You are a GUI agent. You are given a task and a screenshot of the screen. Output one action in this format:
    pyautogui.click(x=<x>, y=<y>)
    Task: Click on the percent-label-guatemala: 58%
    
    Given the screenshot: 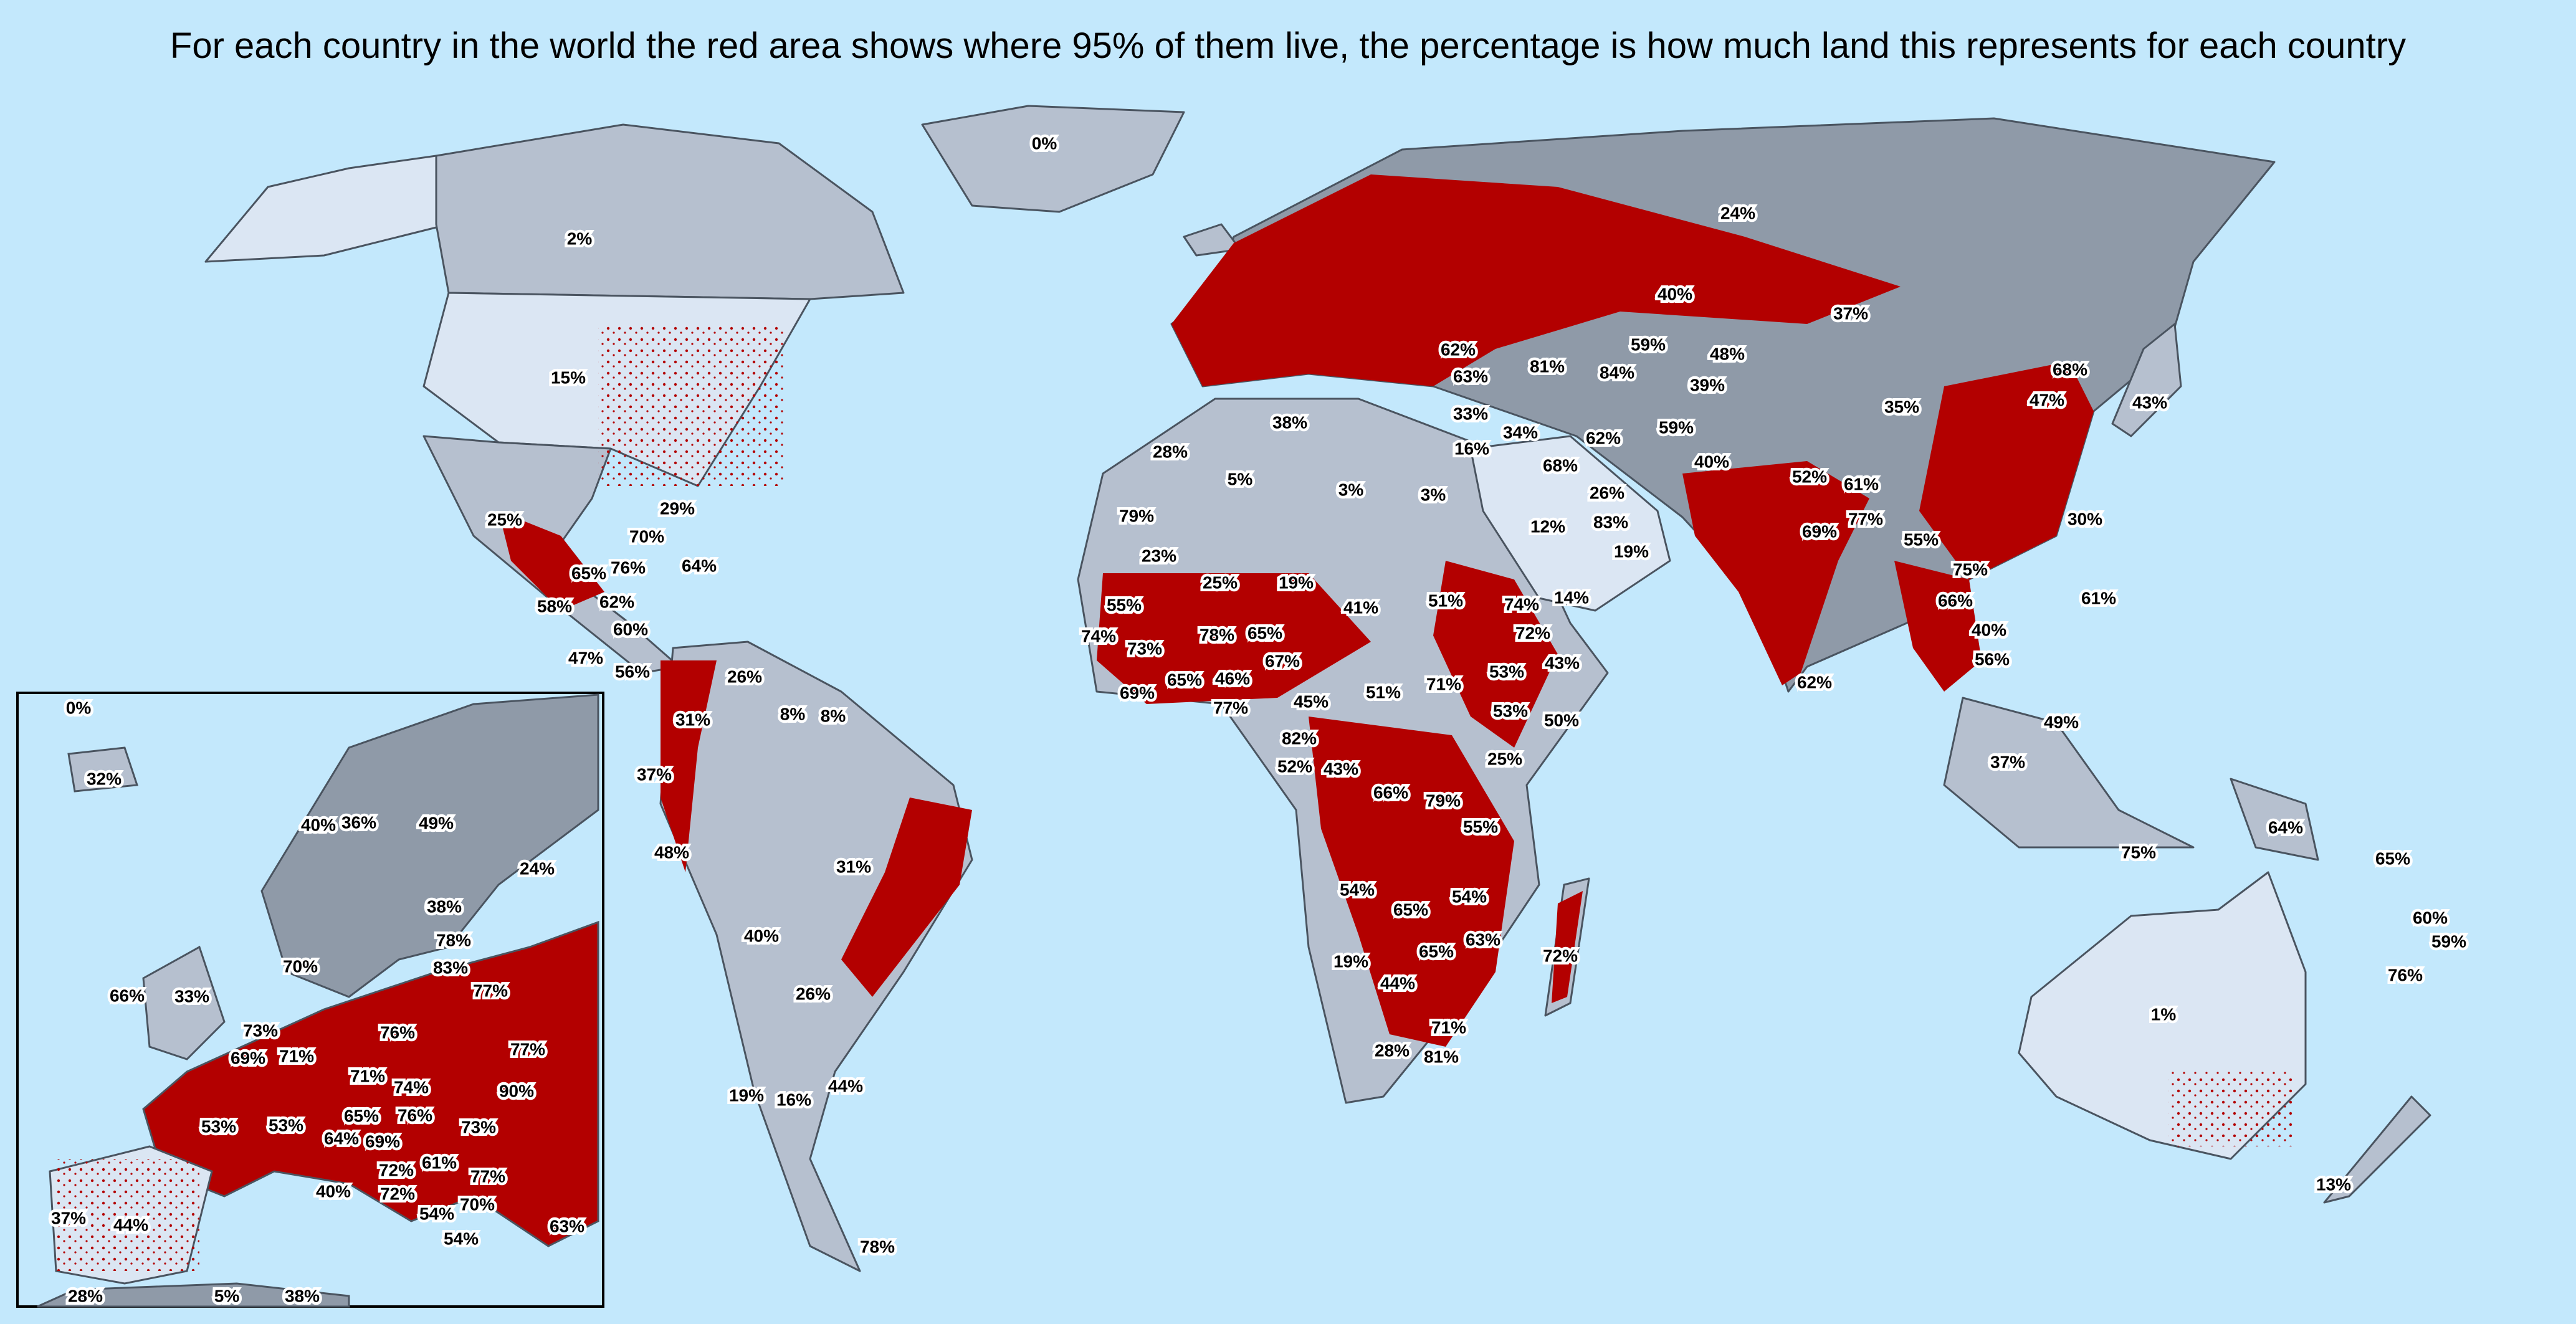 What is the action you would take?
    pyautogui.click(x=555, y=606)
    